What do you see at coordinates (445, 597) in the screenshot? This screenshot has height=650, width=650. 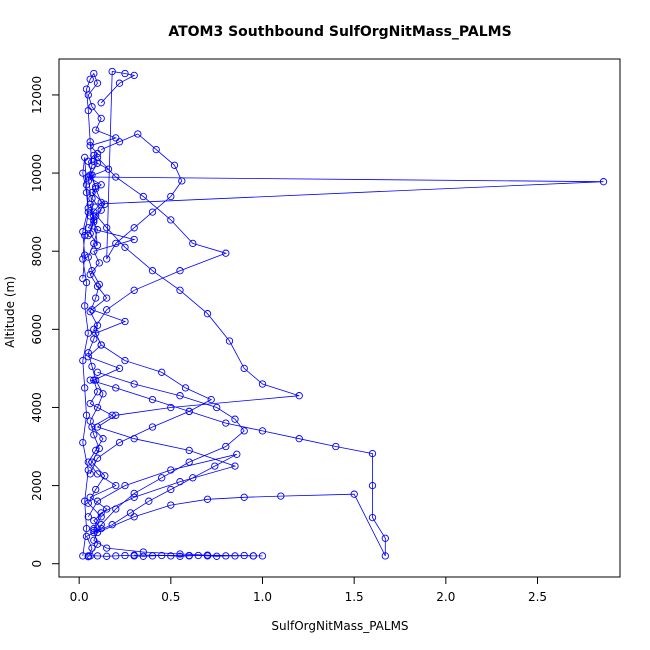 I see `x-tick-label: 2.0` at bounding box center [445, 597].